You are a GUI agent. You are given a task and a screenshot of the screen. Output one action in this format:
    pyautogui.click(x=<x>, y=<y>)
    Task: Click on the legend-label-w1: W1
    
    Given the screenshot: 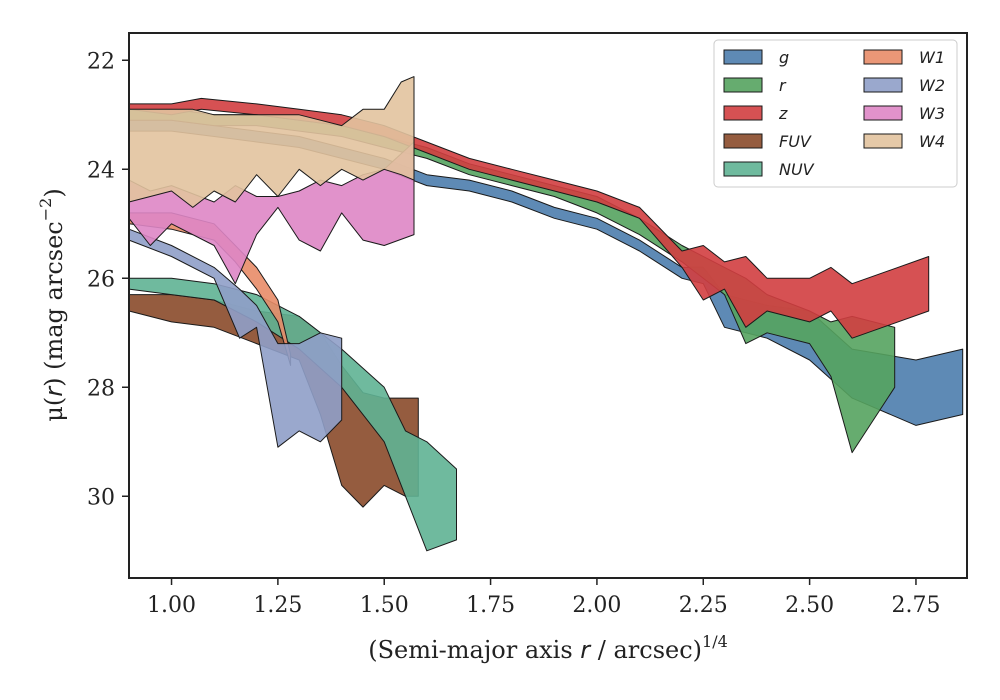 What is the action you would take?
    pyautogui.click(x=932, y=57)
    